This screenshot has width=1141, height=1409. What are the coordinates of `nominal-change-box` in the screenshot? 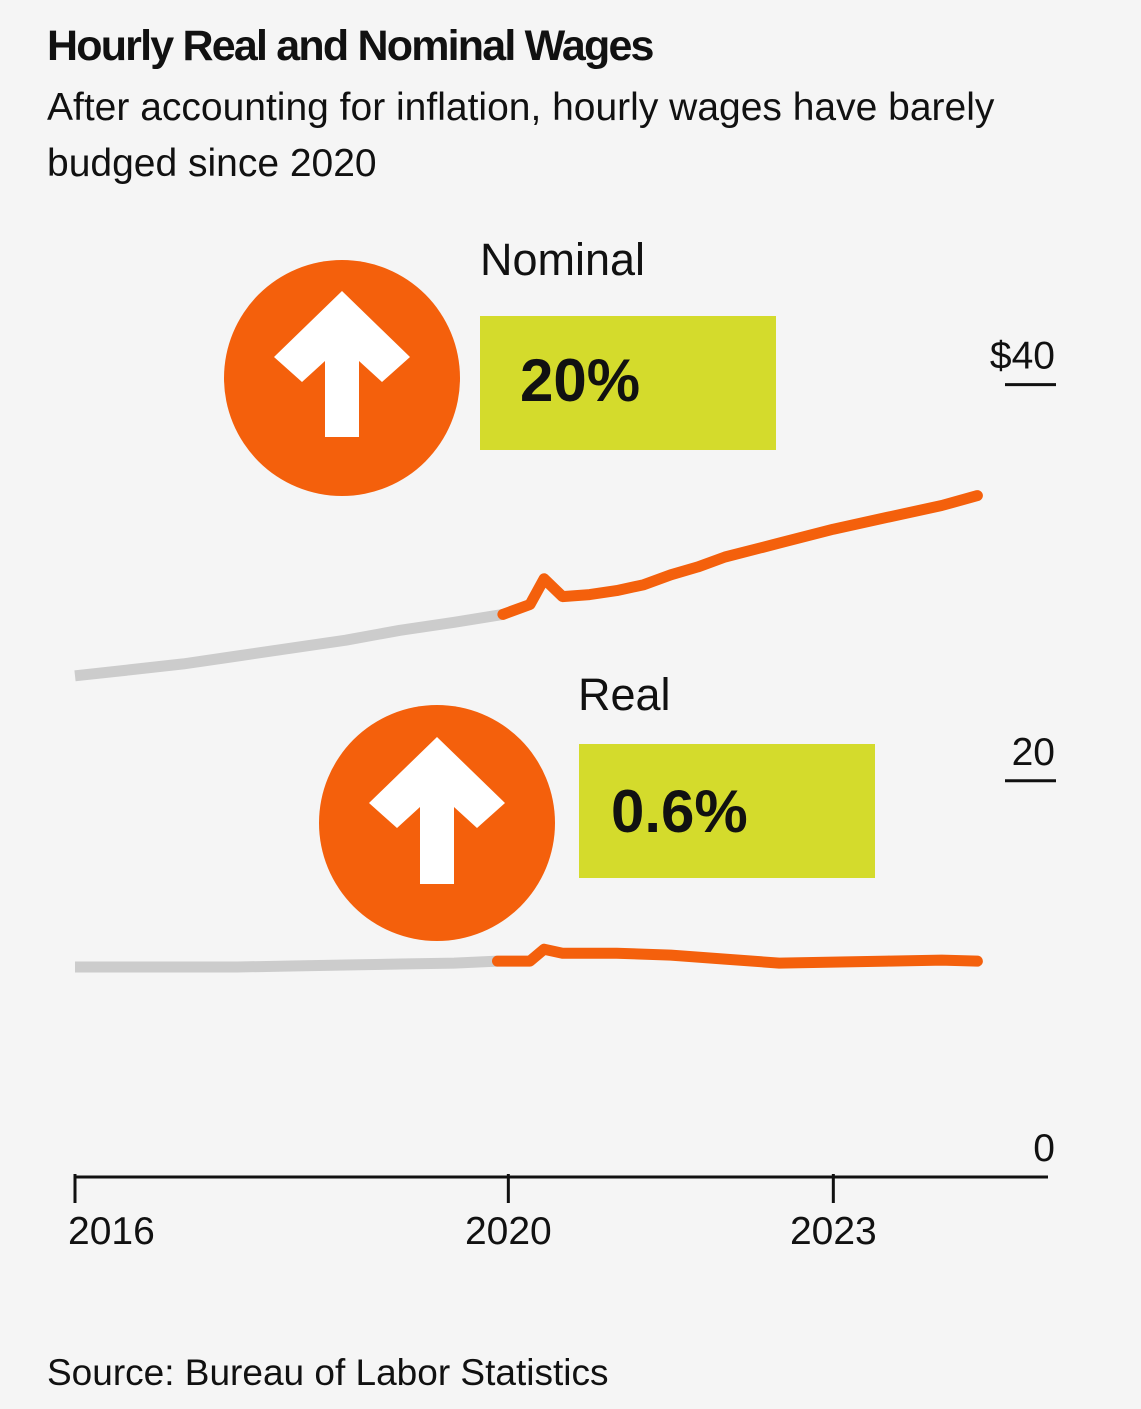 It's located at (628, 383).